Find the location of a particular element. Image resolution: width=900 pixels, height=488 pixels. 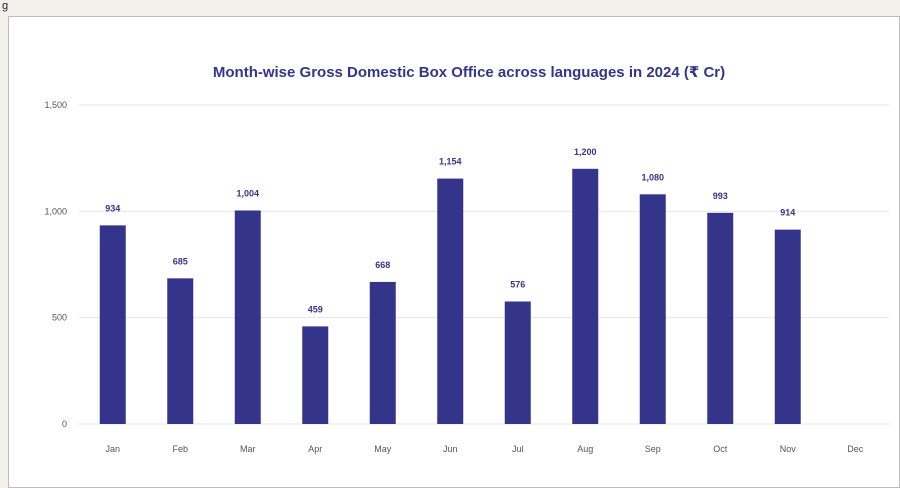

x-category-label: Jan is located at coordinates (112, 449).